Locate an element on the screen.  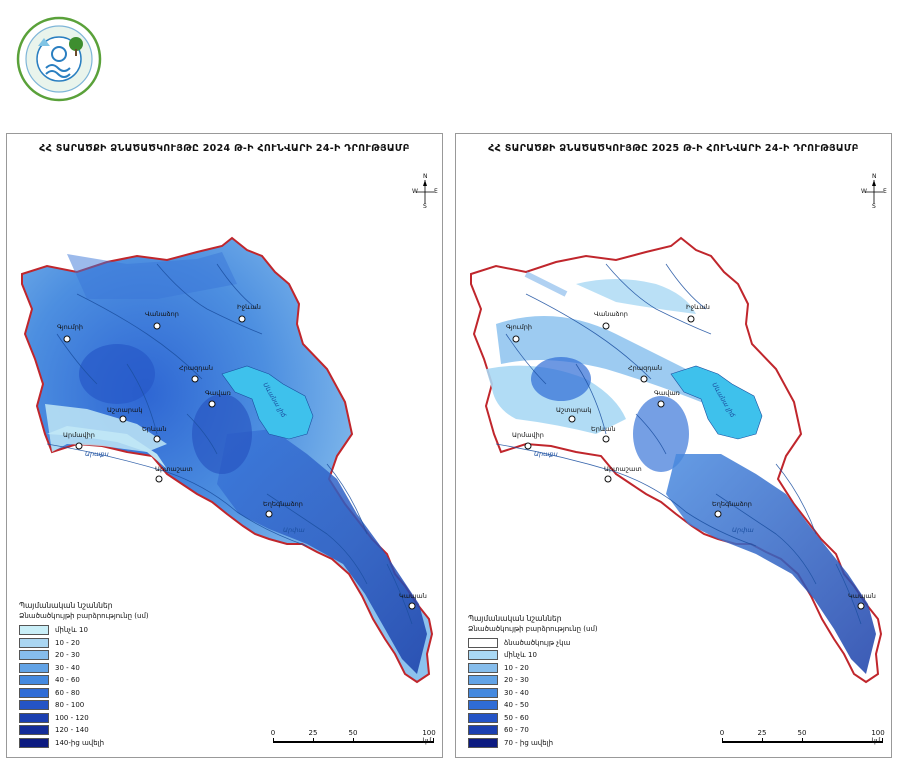
legend-item: 50 - 60 is located at coordinates (548, 718).